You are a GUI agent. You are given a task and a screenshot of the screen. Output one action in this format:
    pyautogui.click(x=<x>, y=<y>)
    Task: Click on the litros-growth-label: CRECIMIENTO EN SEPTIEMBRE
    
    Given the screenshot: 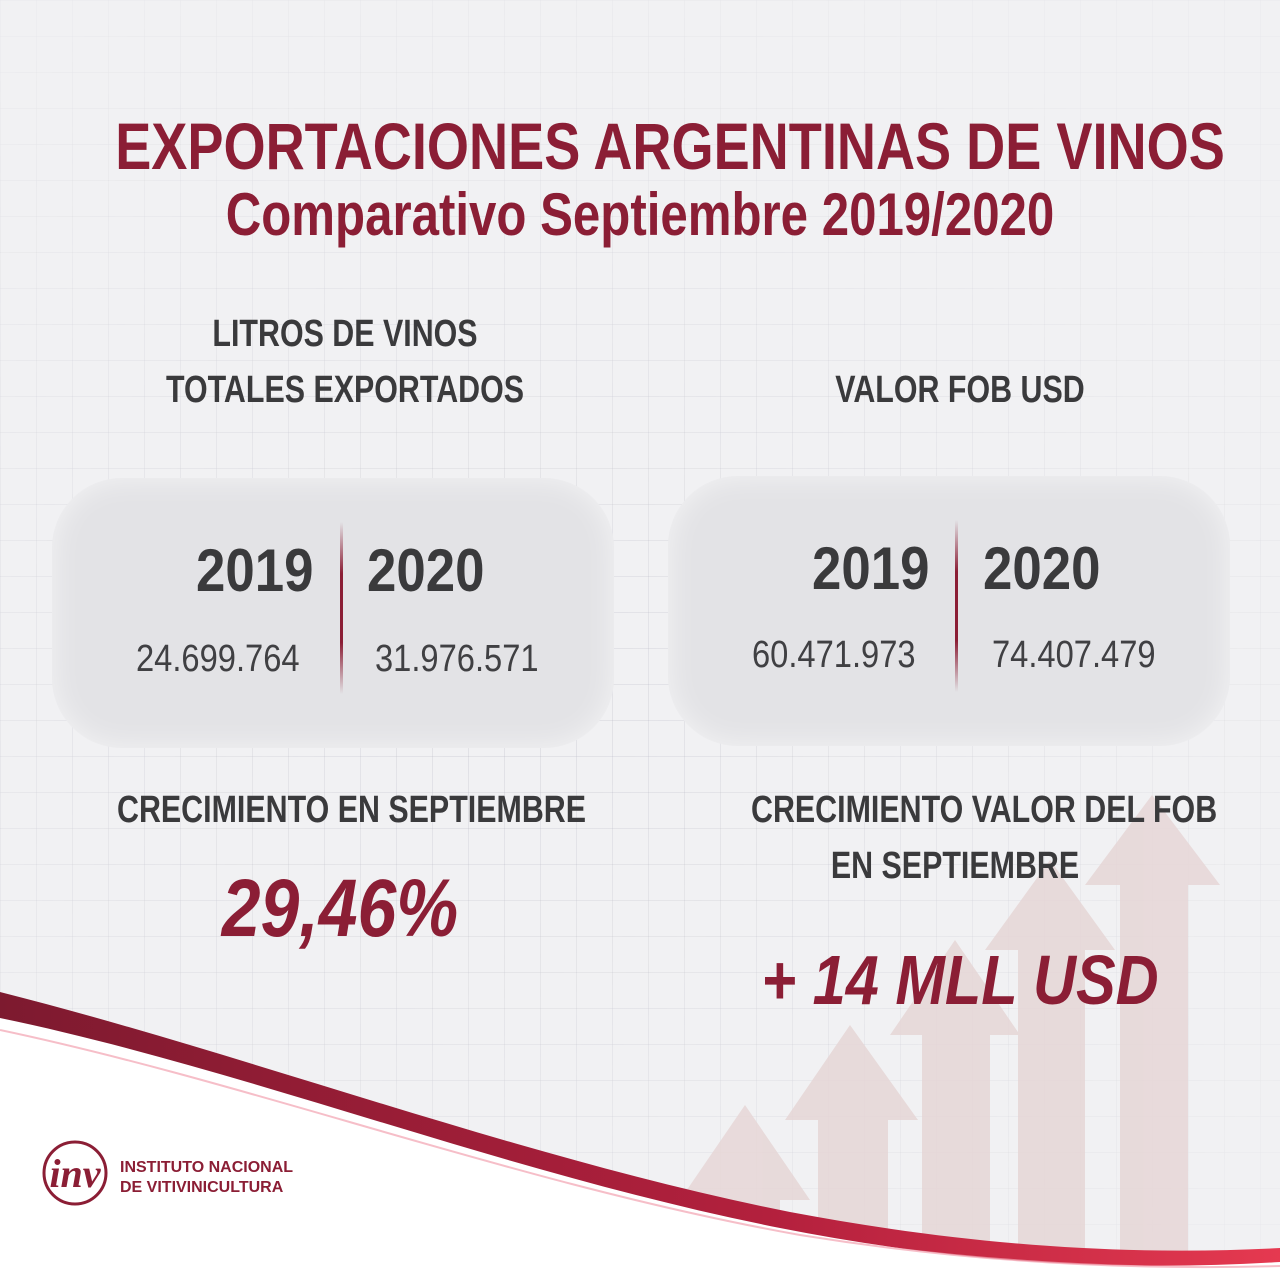 What is the action you would take?
    pyautogui.click(x=352, y=810)
    